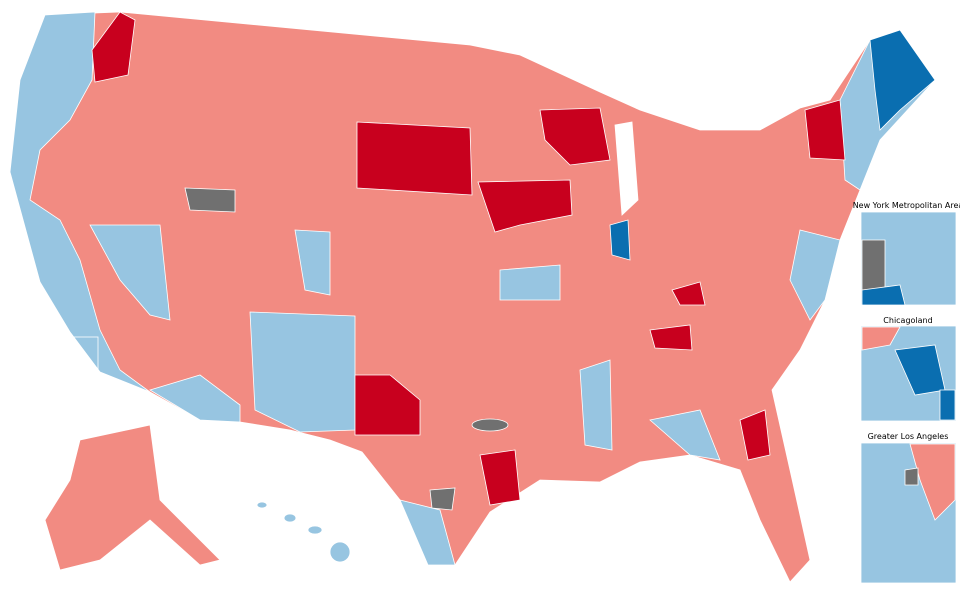 Image resolution: width=960 pixels, height=597 pixels. Describe the element at coordinates (530, 282) in the screenshot. I see `missouri-region` at that location.